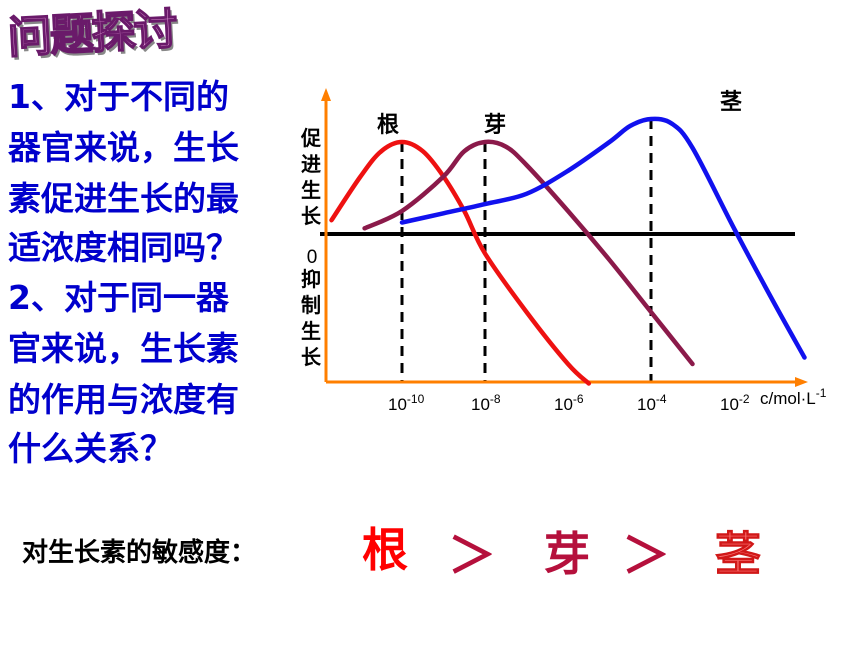  Describe the element at coordinates (646, 556) in the screenshot. I see `sensitivity-gt-2: ＞` at that location.